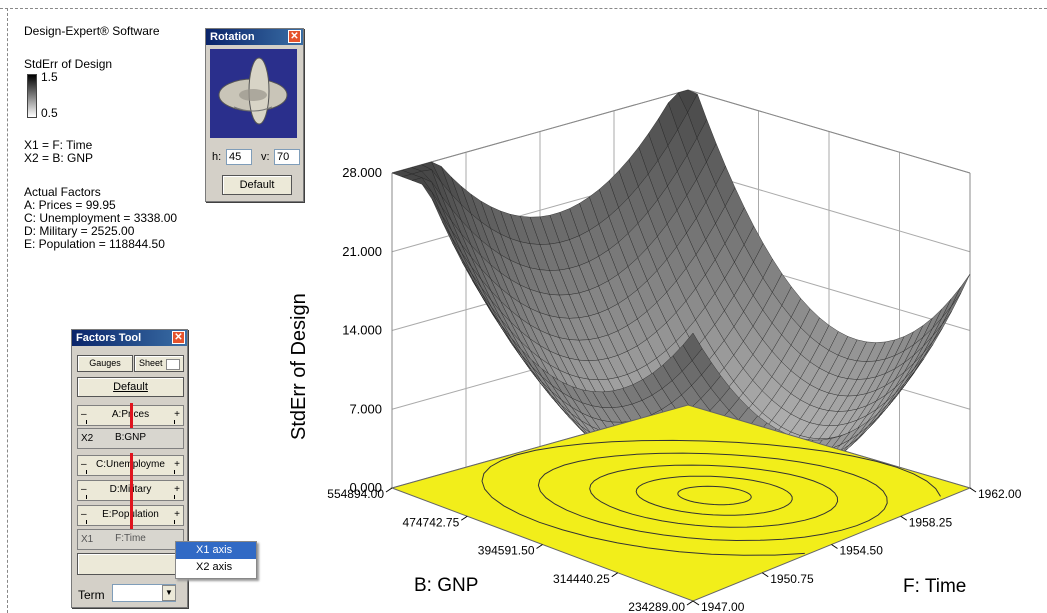  Describe the element at coordinates (32, 96) in the screenshot. I see `legend-gradient` at that location.